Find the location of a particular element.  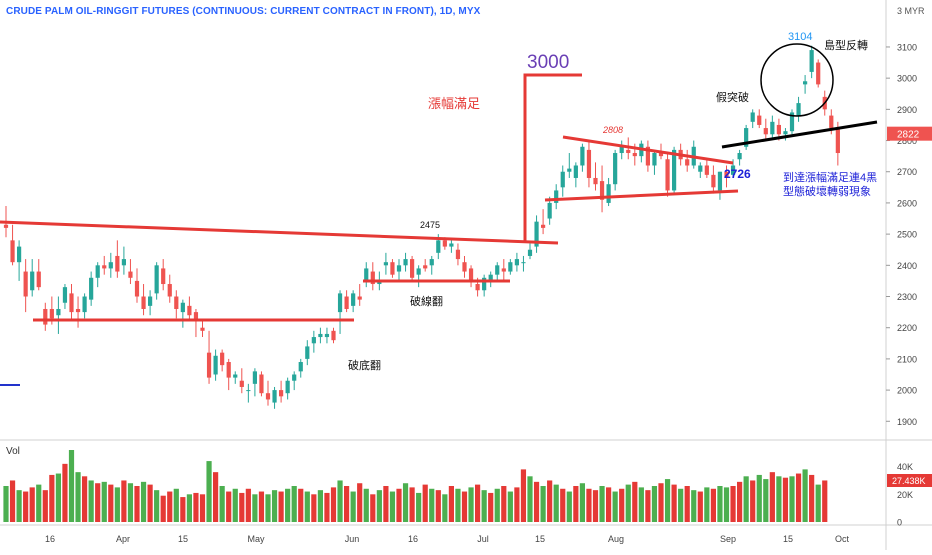

last-price-tag is located at coordinates (909, 133).